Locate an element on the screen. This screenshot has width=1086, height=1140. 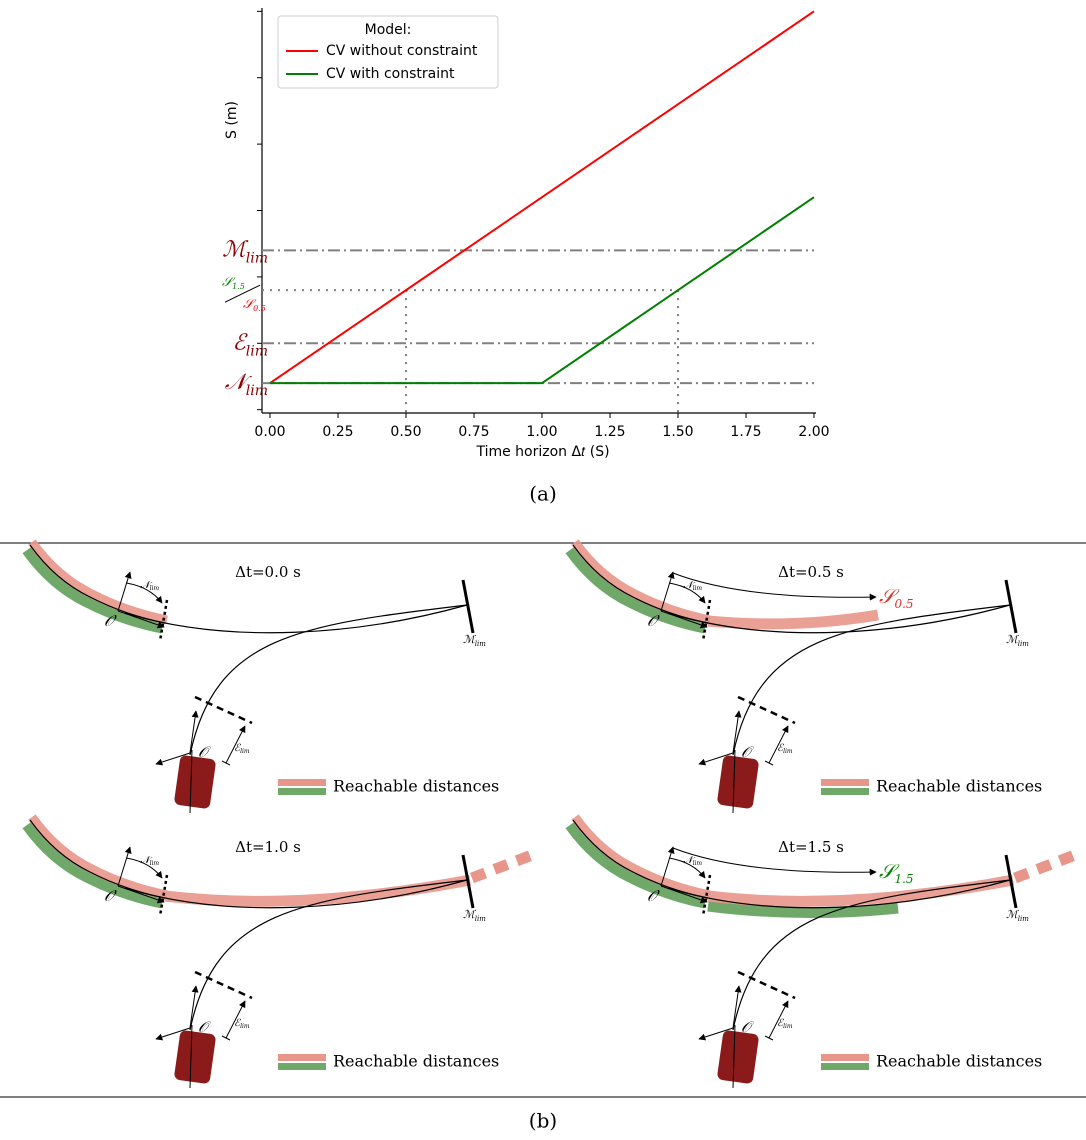
reach-green-ext is located at coordinates (803, 909).